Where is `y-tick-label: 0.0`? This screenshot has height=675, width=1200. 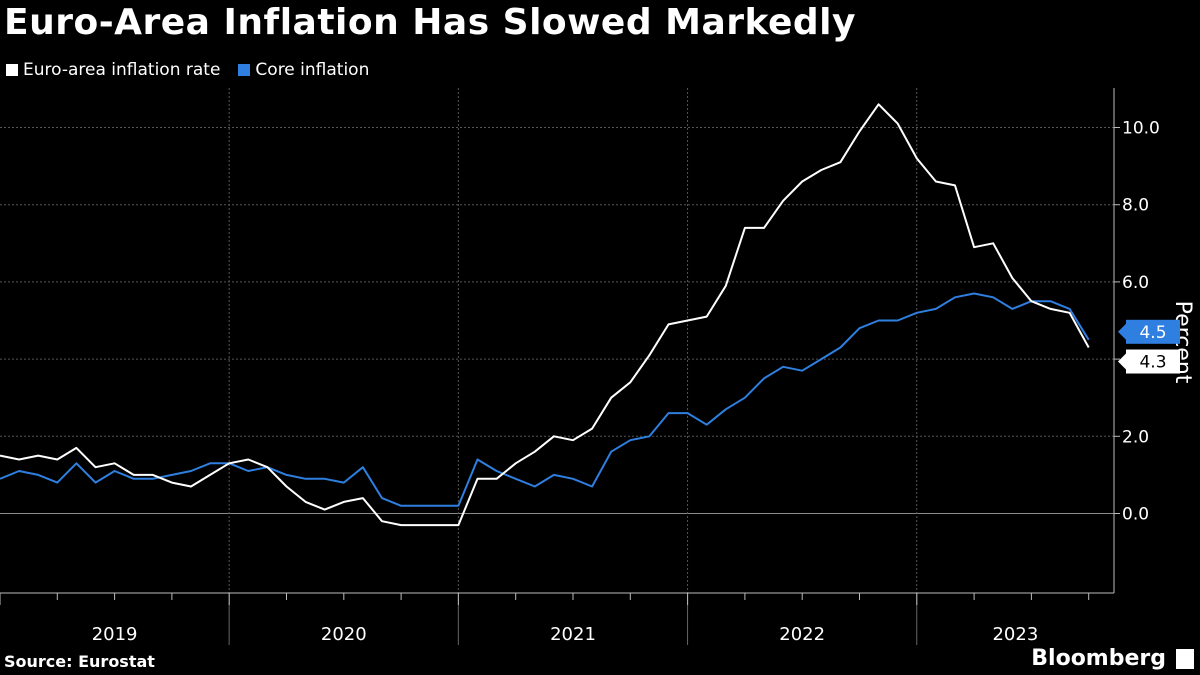 y-tick-label: 0.0 is located at coordinates (1135, 515).